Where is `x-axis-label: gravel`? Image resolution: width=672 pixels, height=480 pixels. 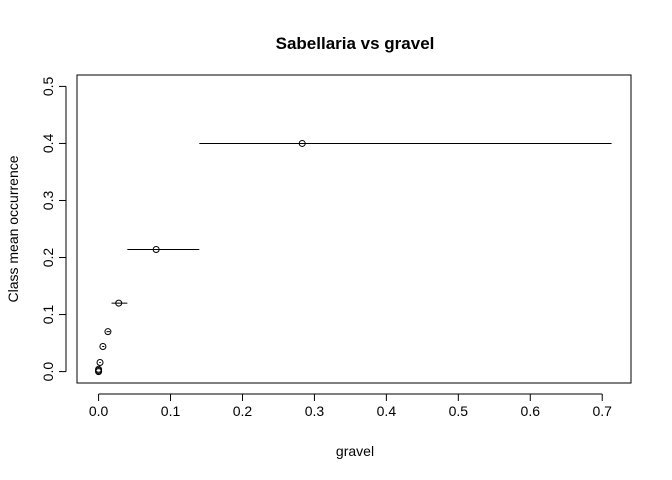 x-axis-label: gravel is located at coordinates (355, 451).